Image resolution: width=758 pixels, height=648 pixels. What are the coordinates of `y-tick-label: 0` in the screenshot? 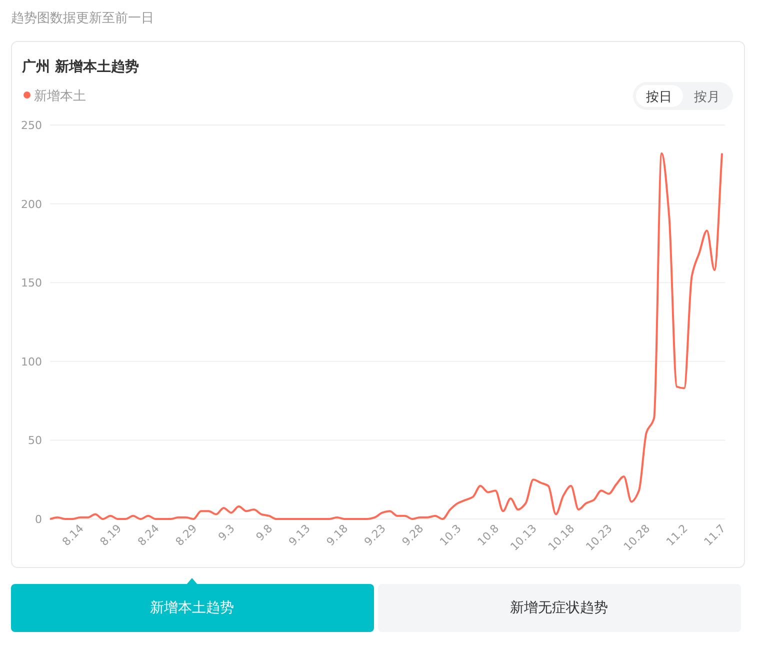 It's located at (38, 519).